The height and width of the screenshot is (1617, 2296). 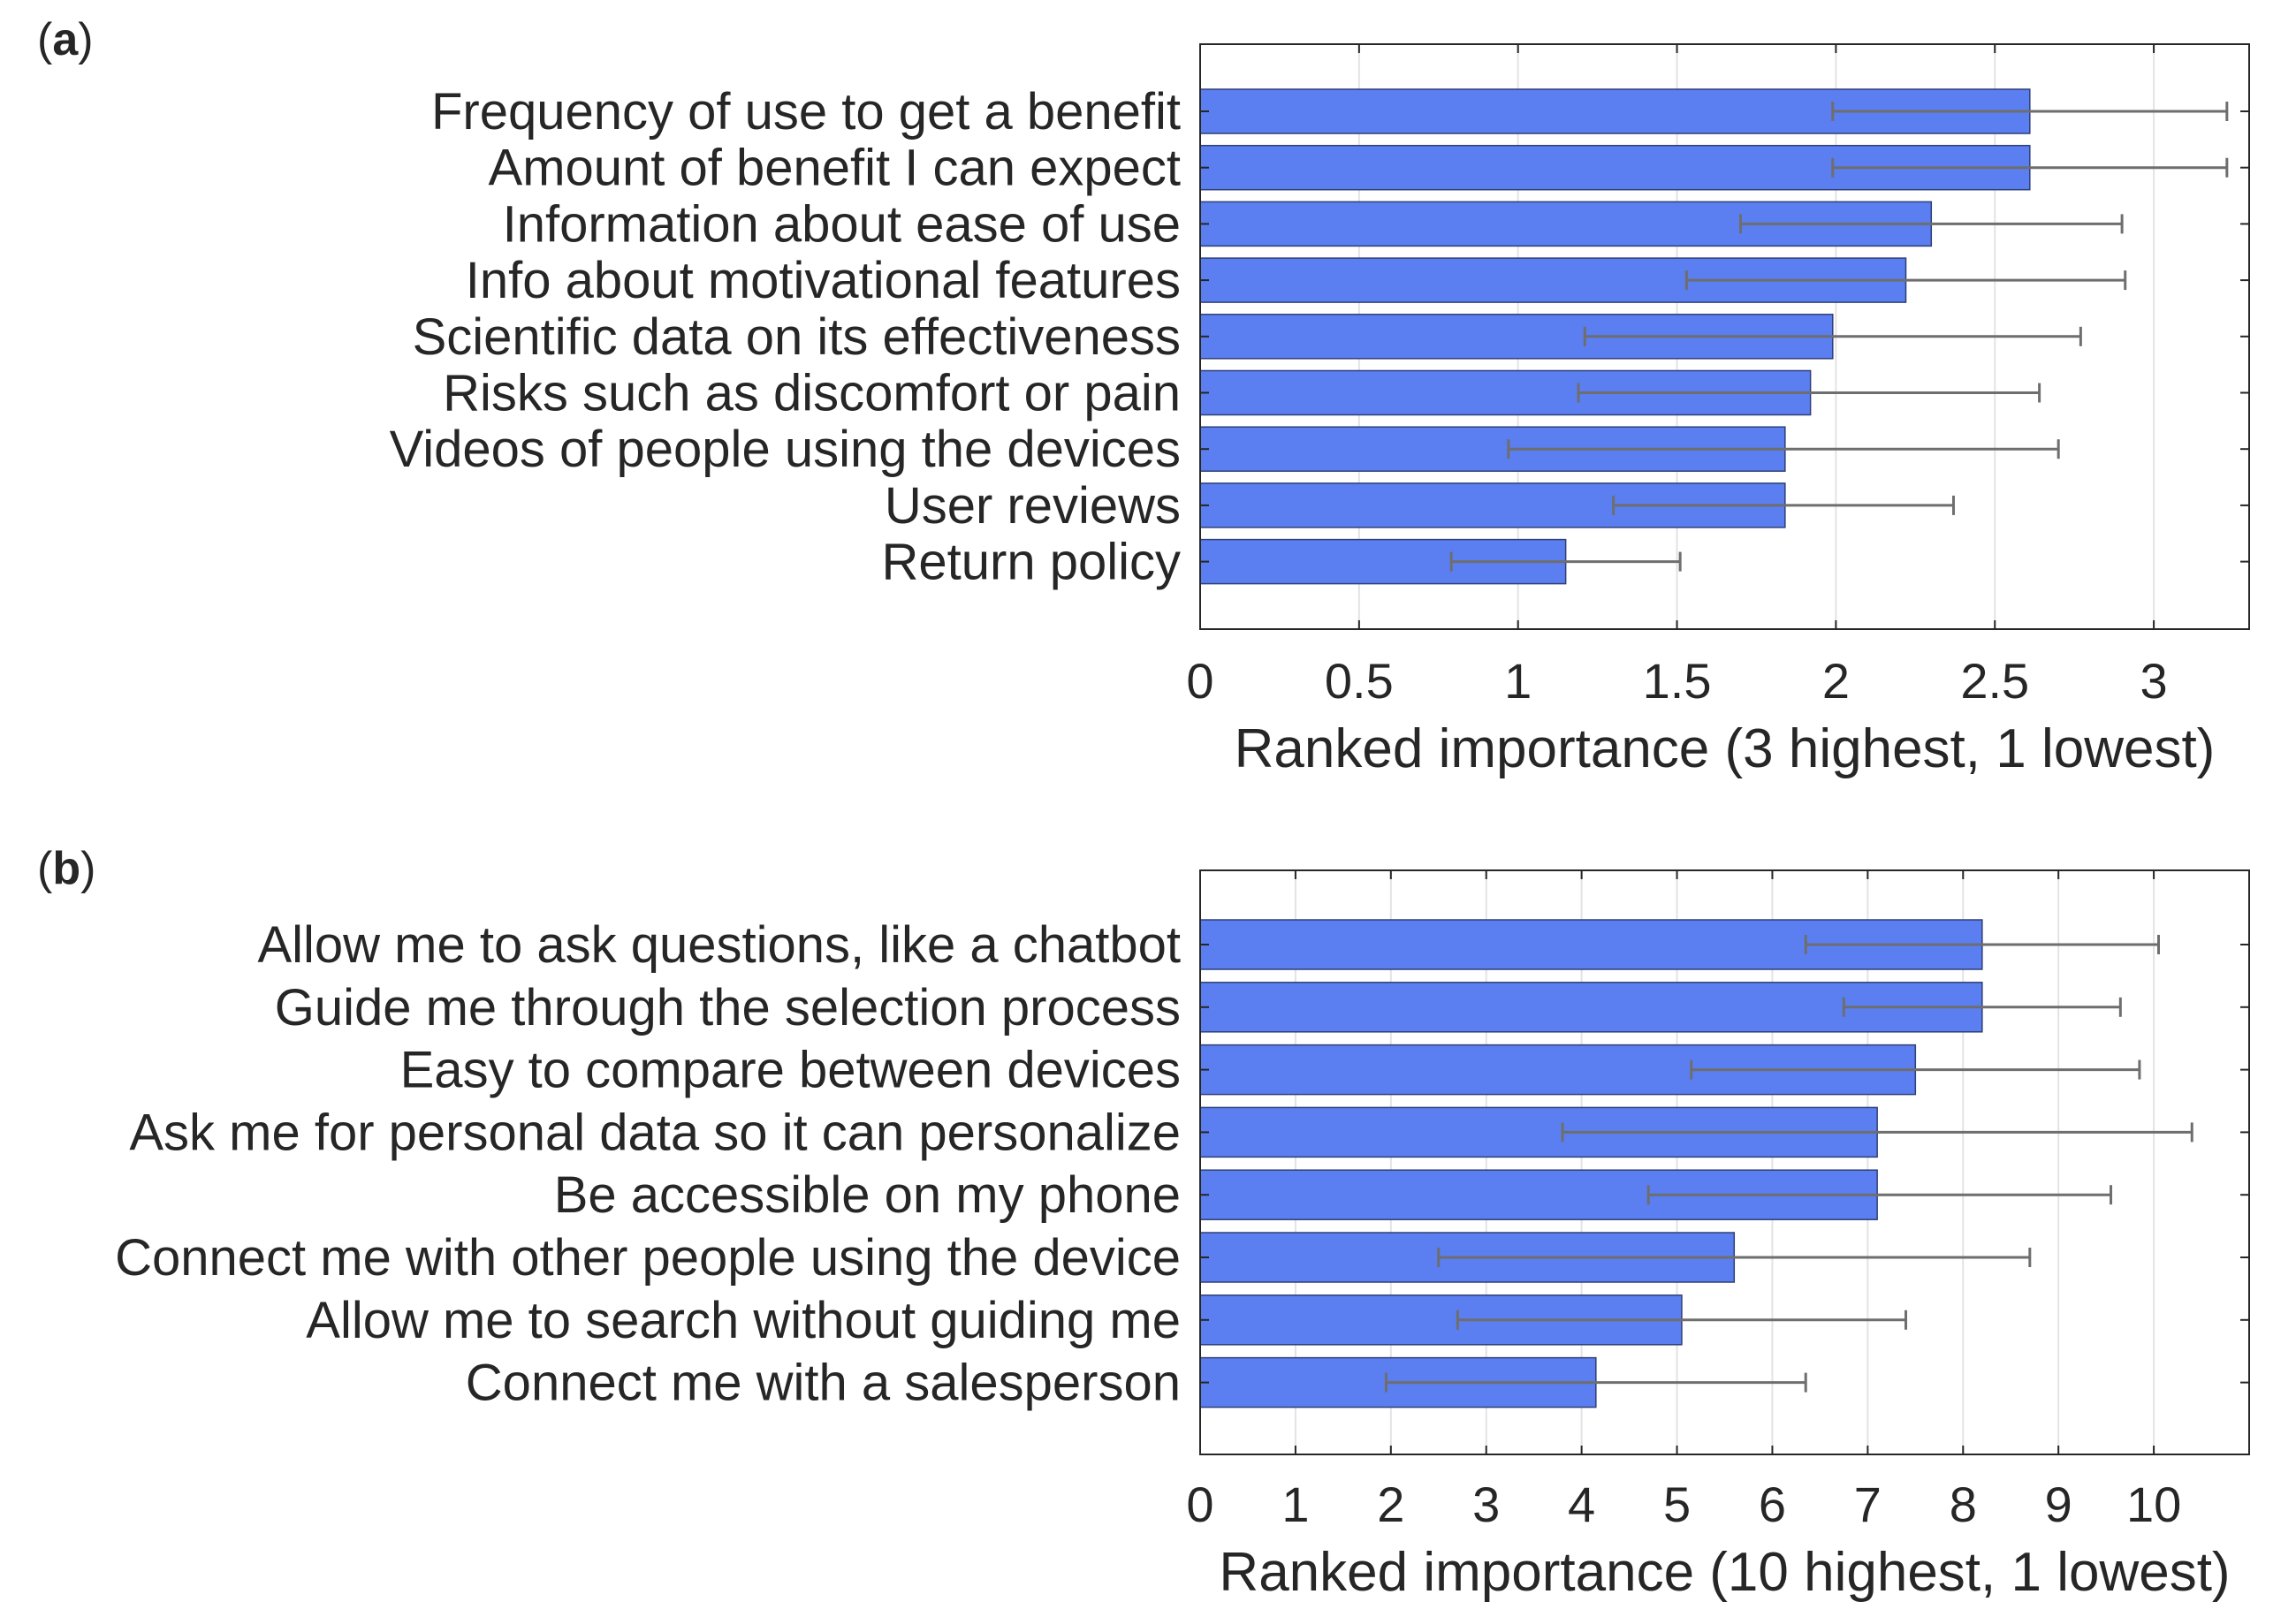 What do you see at coordinates (1031, 562) in the screenshot?
I see `panel-a-category-label: Return policy` at bounding box center [1031, 562].